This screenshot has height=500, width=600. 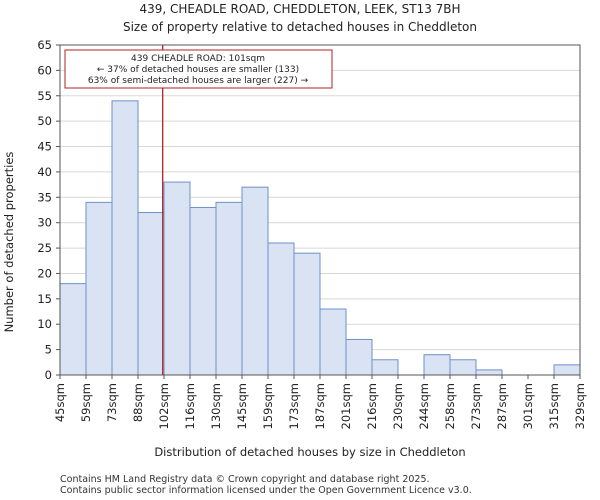 What do you see at coordinates (528, 406) in the screenshot?
I see `x-tick-label: 301sqm` at bounding box center [528, 406].